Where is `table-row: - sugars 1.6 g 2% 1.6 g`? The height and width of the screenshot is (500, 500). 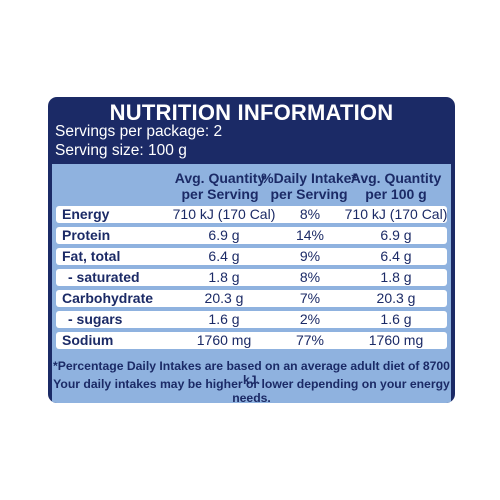 table-row: - sugars 1.6 g 2% 1.6 g is located at coordinates (251, 319).